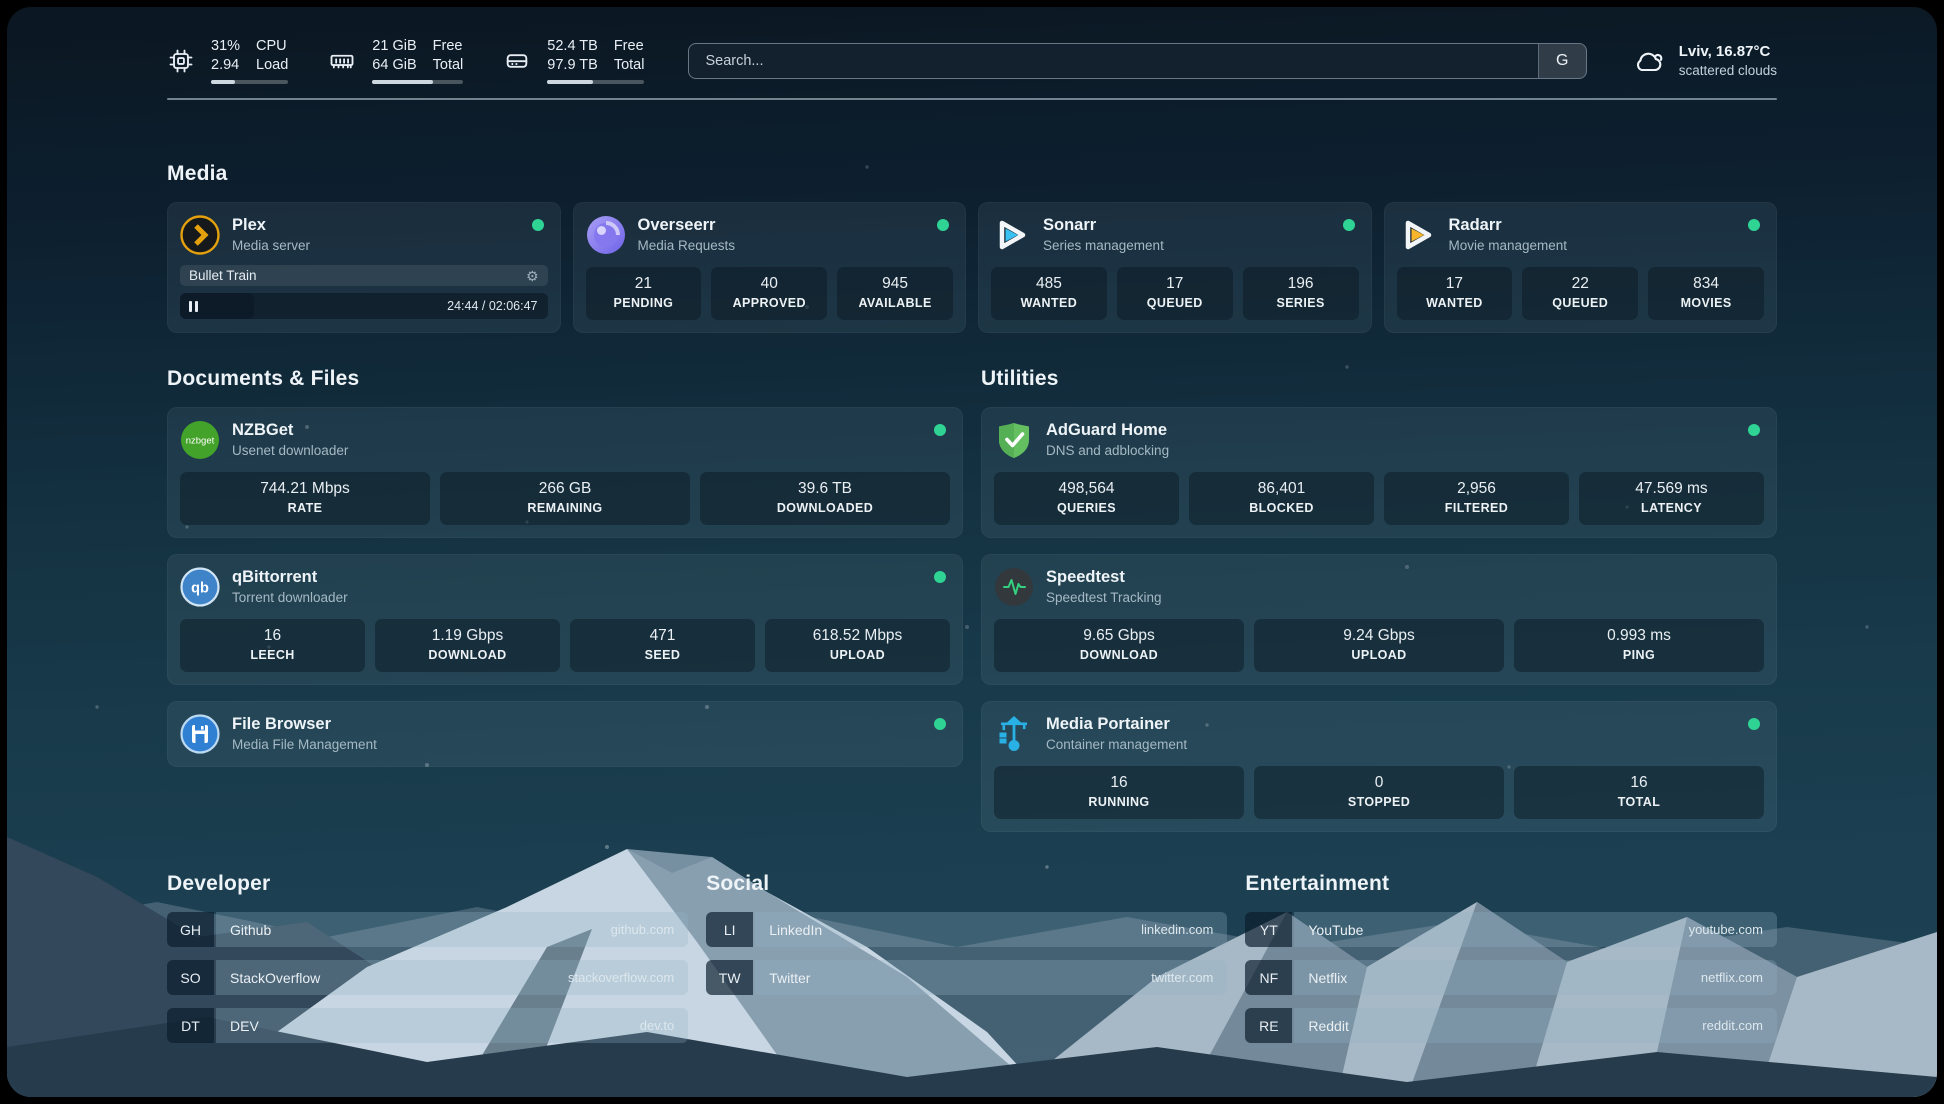  I want to click on weather-condition: scattered clouds, so click(1727, 70).